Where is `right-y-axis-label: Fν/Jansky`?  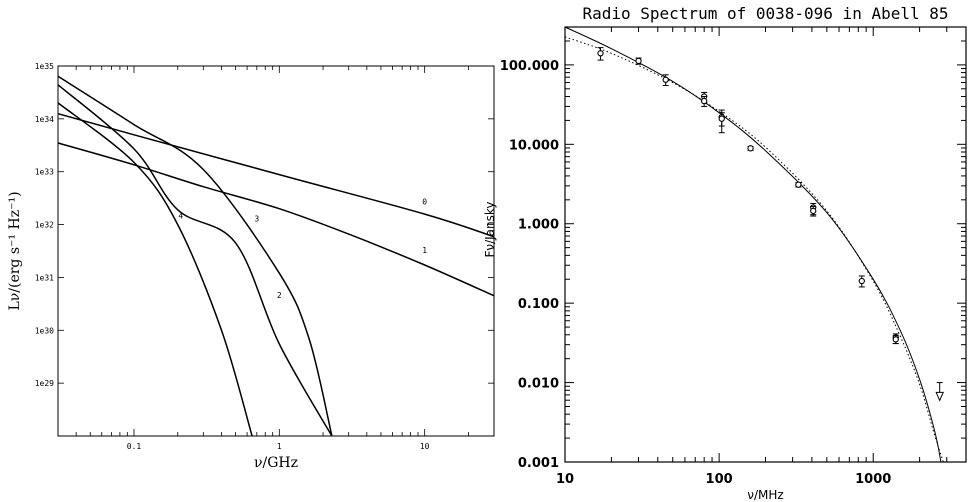 right-y-axis-label: Fν/Jansky is located at coordinates (490, 229).